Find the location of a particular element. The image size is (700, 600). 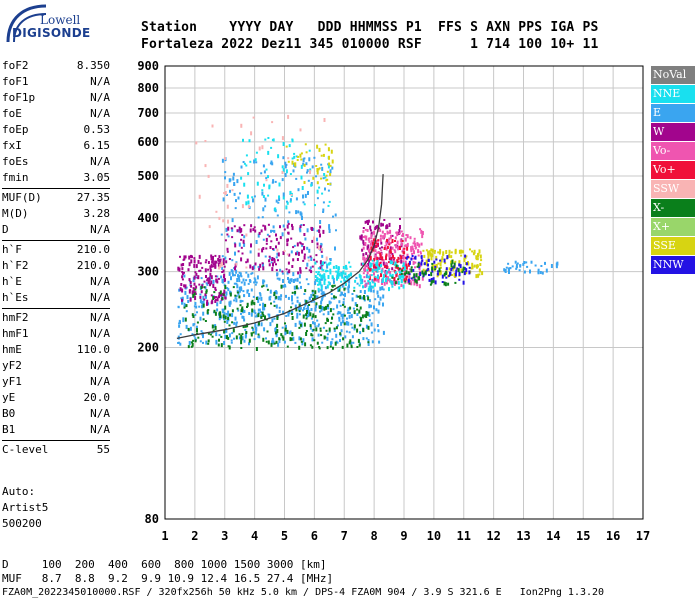

param-value: 0.53 is located at coordinates (97, 129).